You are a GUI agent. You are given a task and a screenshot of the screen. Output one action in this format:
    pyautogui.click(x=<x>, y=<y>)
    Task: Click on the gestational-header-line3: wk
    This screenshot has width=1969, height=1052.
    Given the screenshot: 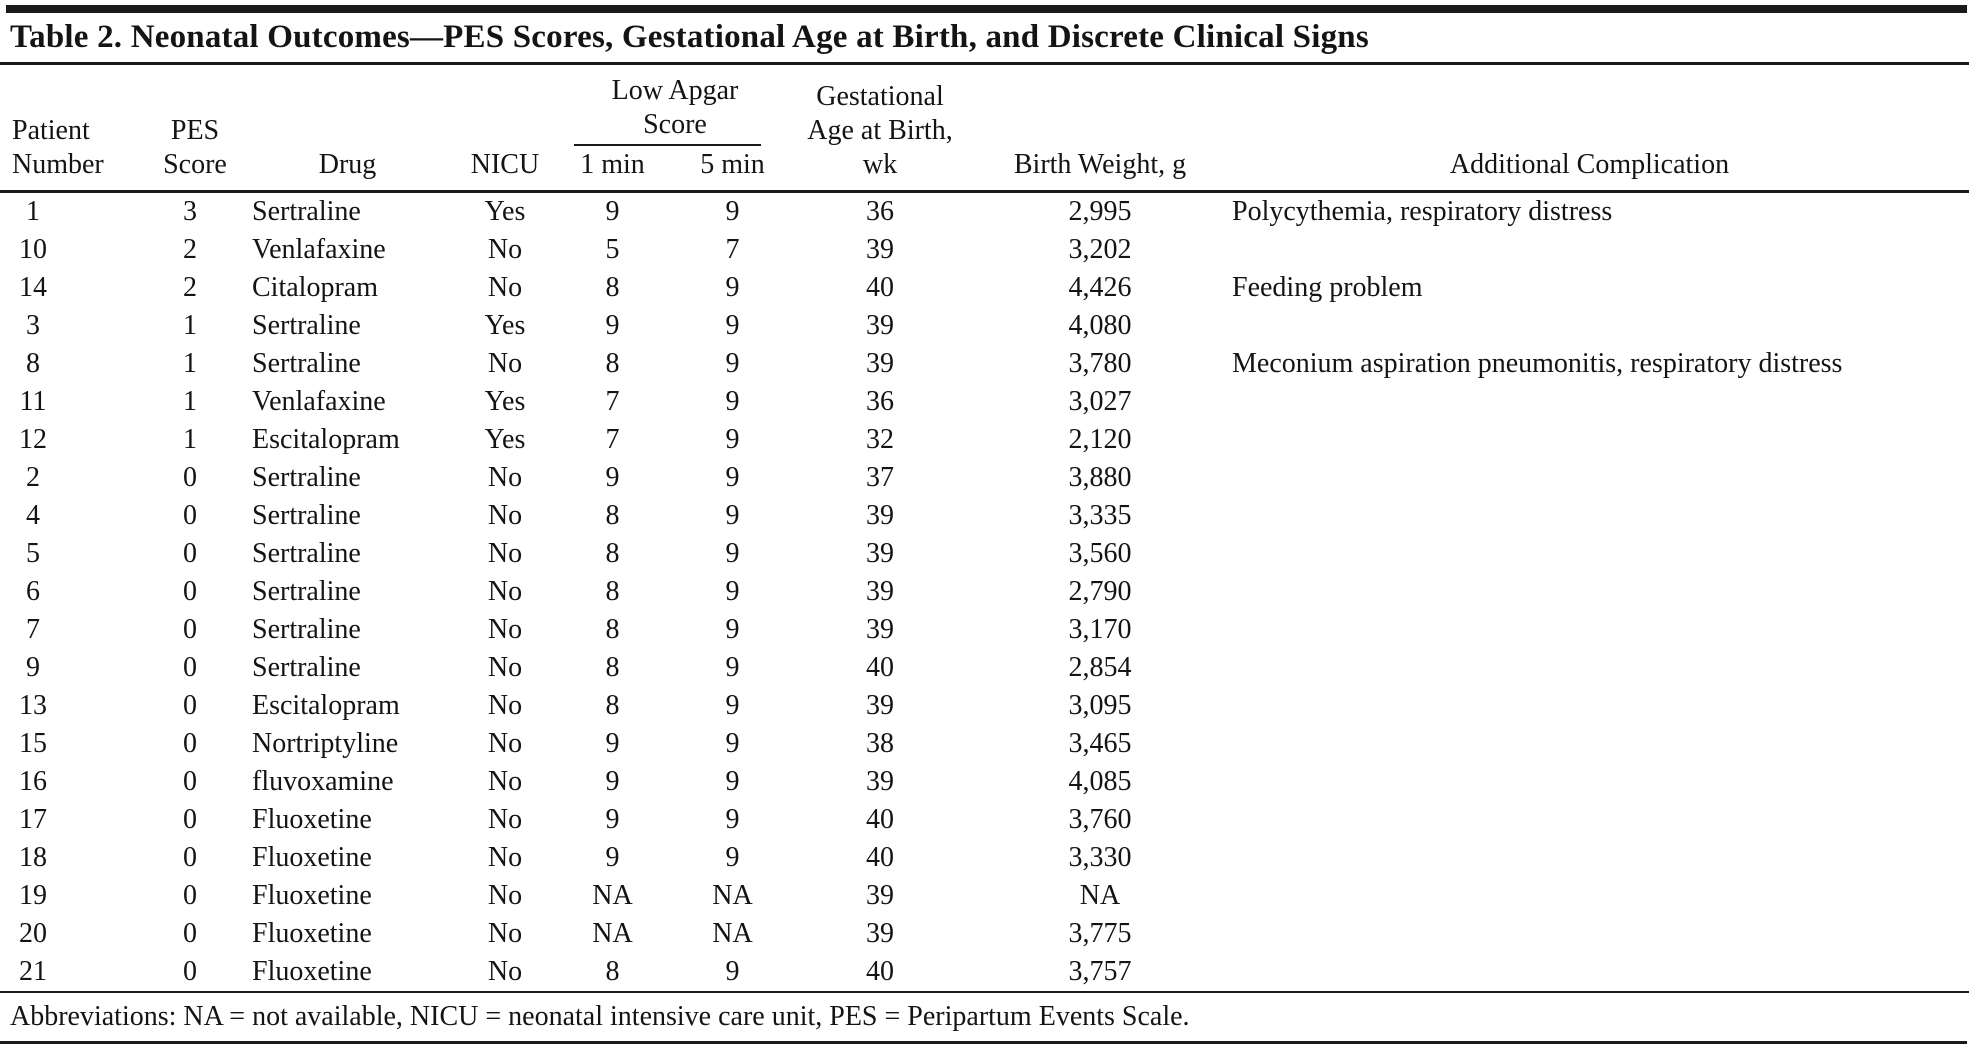 What is the action you would take?
    pyautogui.click(x=880, y=164)
    